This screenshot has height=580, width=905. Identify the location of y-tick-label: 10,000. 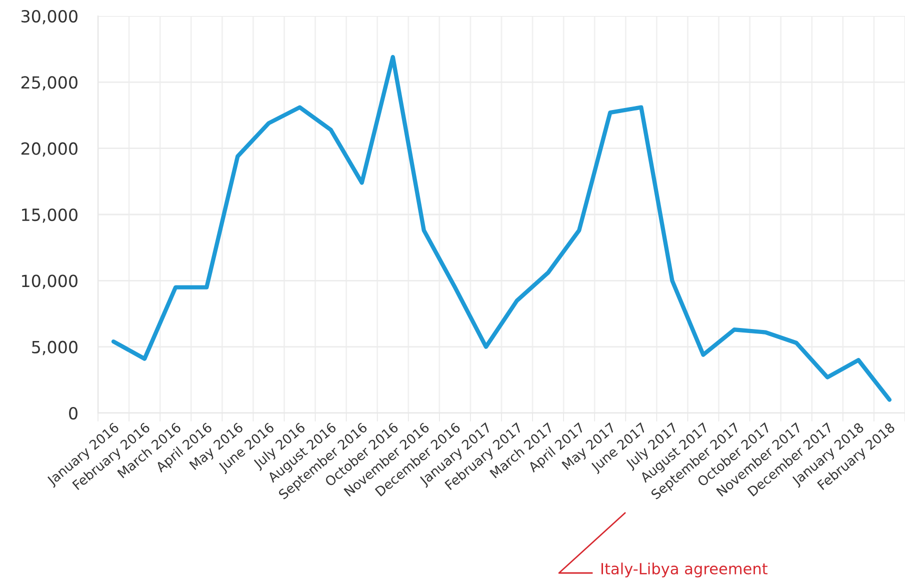
(50, 281).